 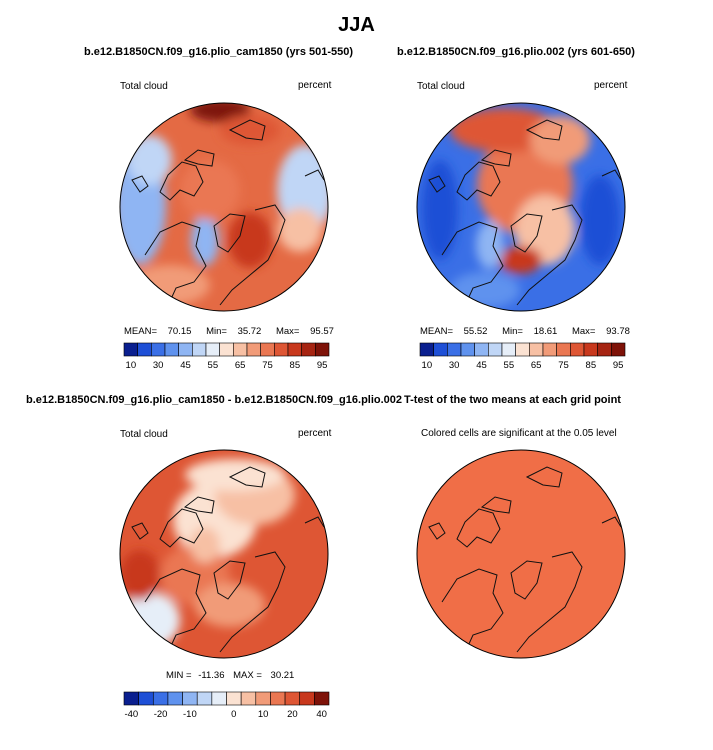 I want to click on panel2-min: 18.61, so click(x=545, y=331).